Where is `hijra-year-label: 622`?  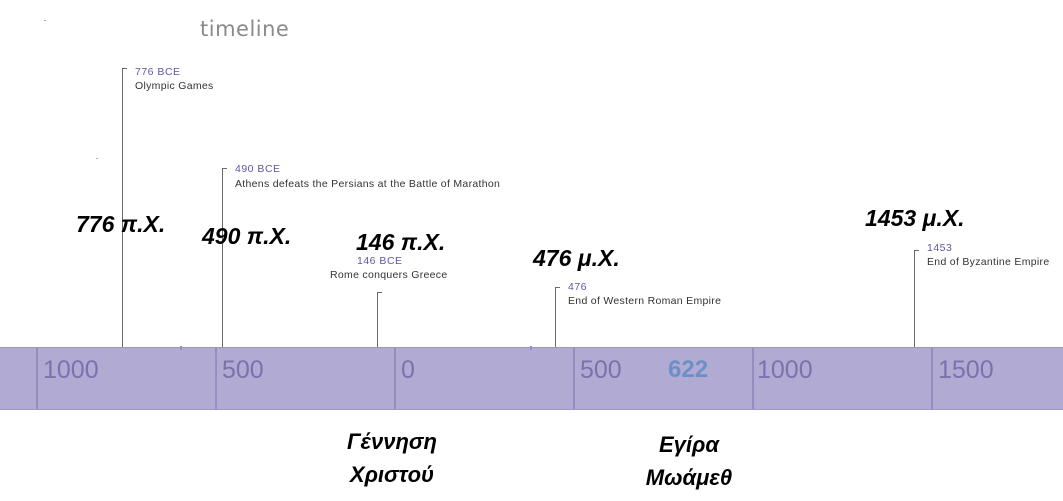 hijra-year-label: 622 is located at coordinates (688, 369).